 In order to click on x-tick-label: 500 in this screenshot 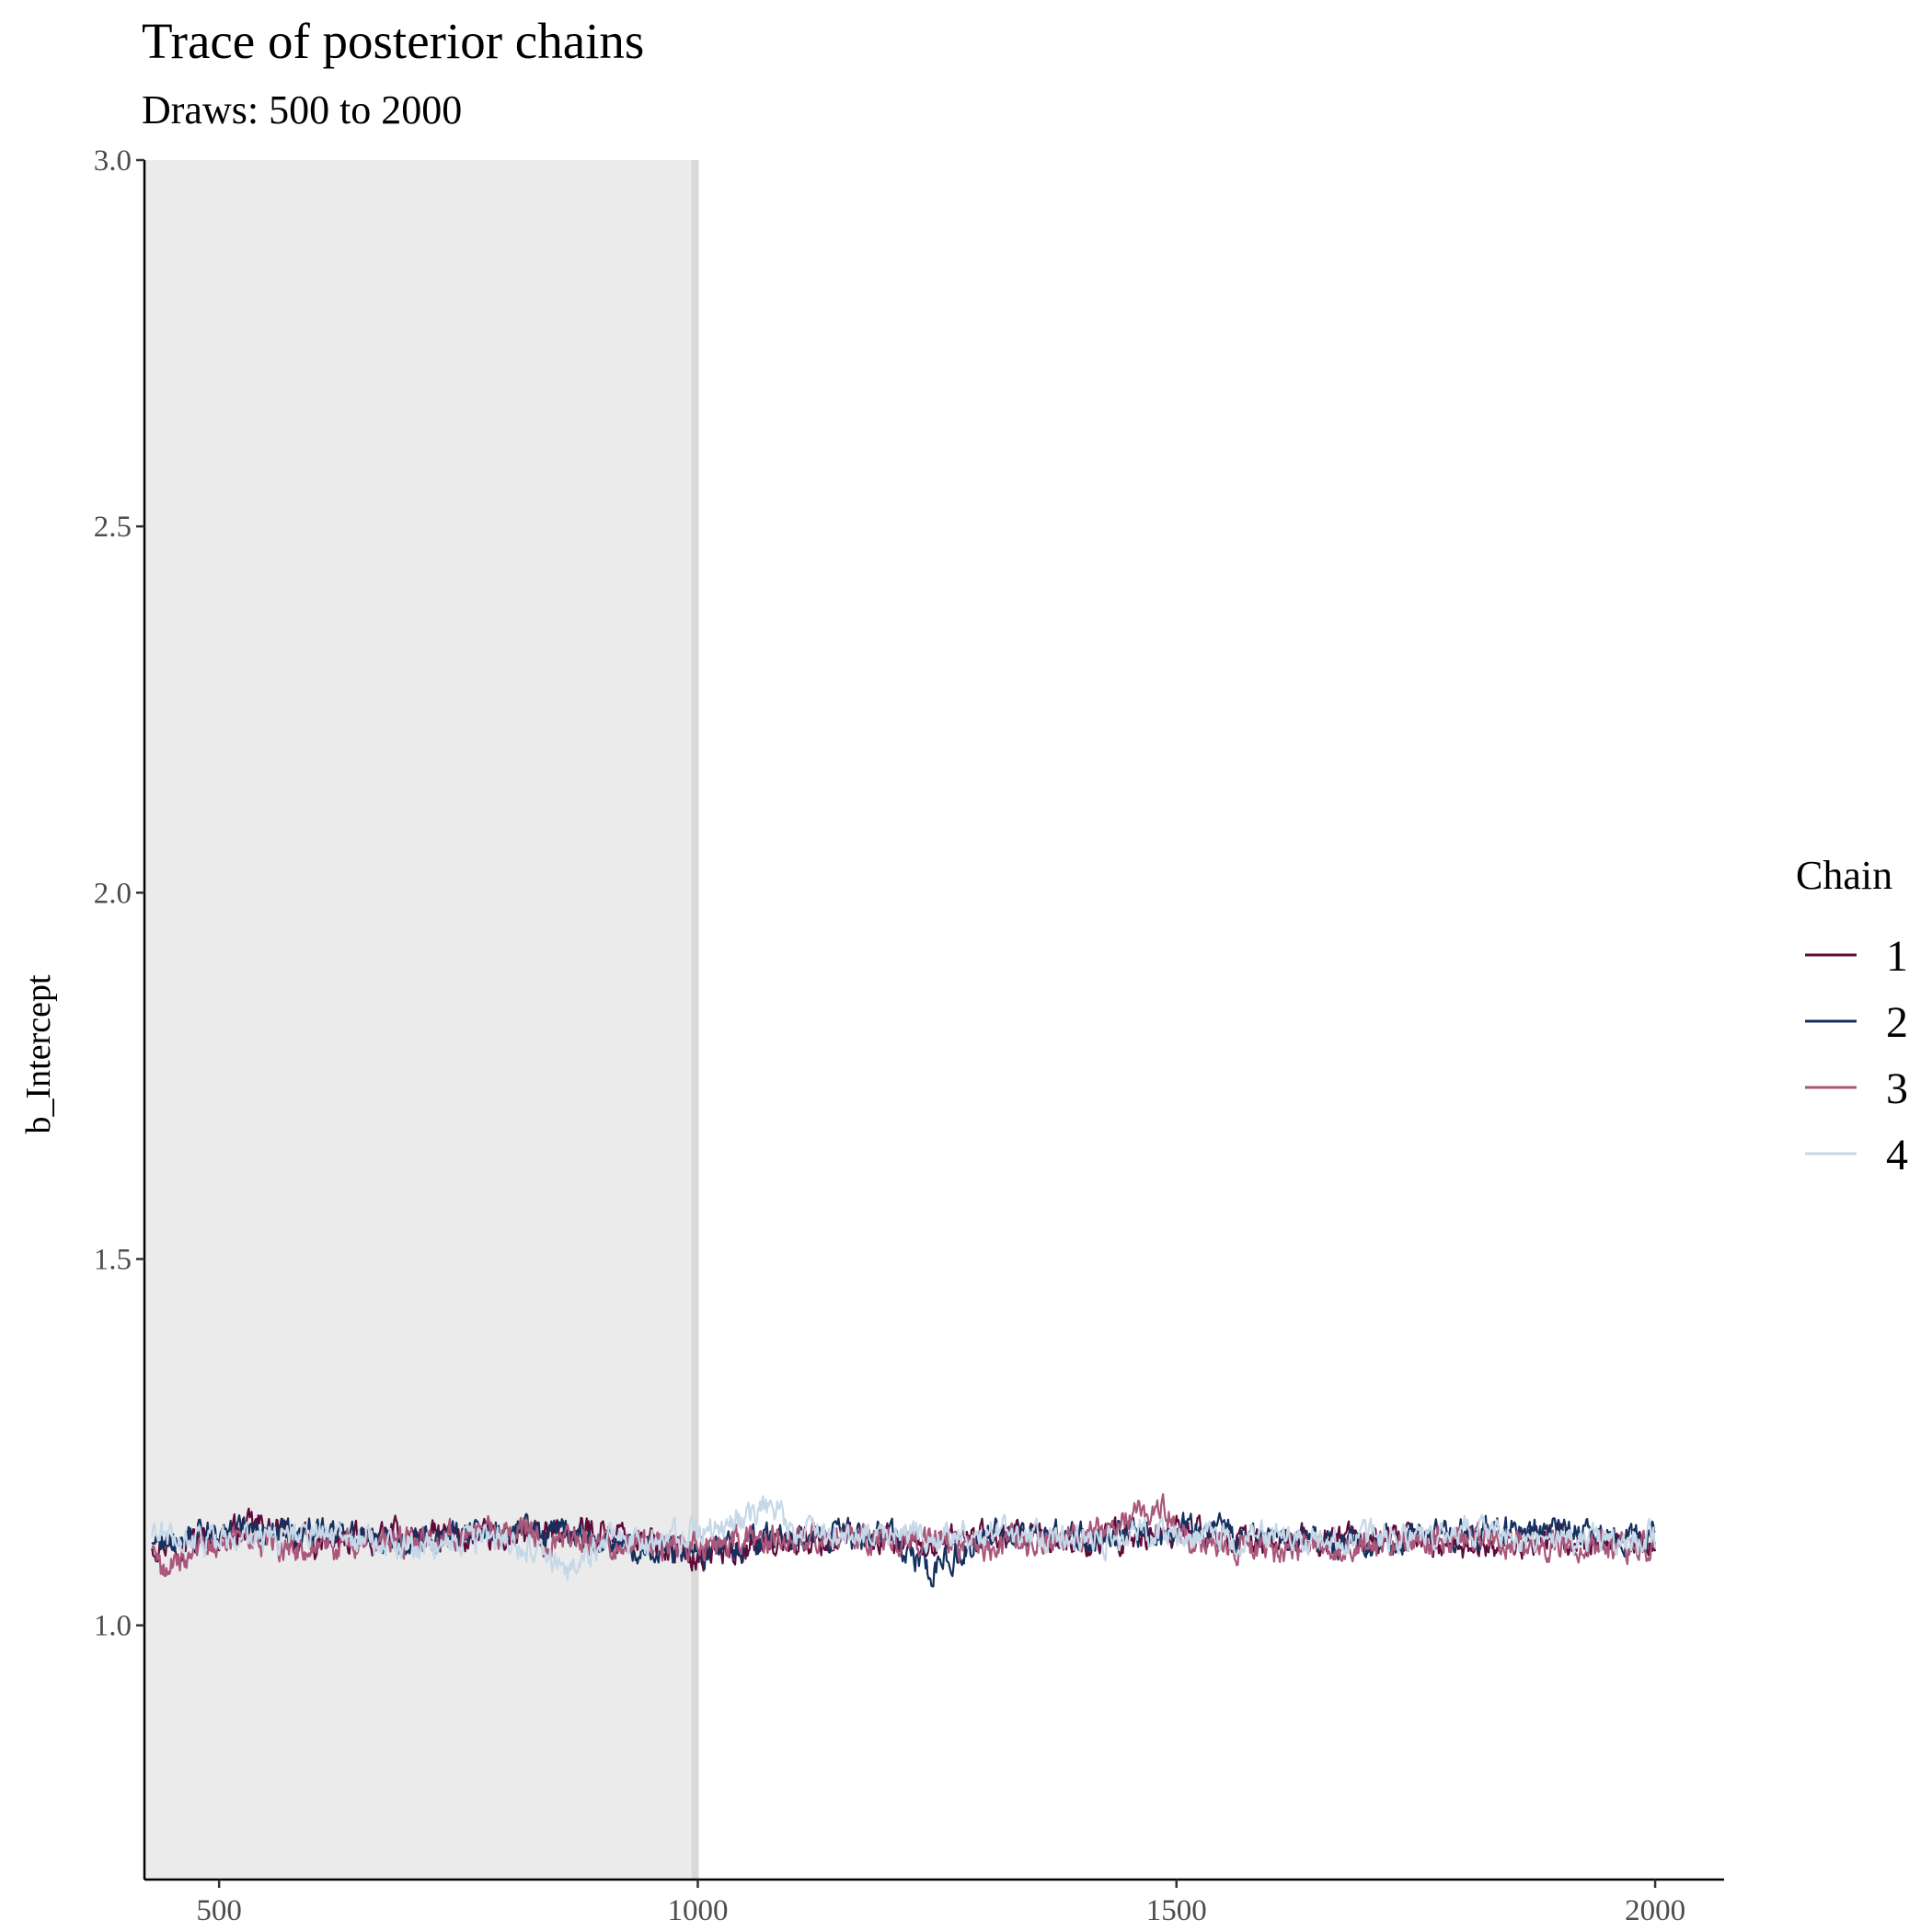, I will do `click(219, 1910)`.